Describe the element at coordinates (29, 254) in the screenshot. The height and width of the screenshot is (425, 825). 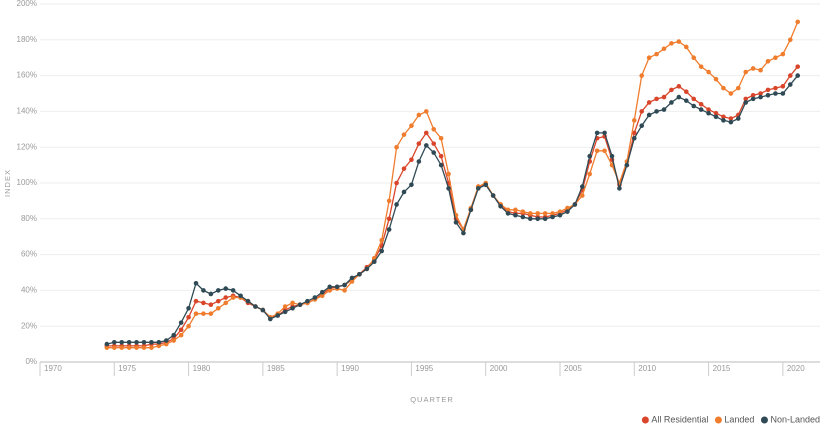
I see `y-tick-label: 60%` at that location.